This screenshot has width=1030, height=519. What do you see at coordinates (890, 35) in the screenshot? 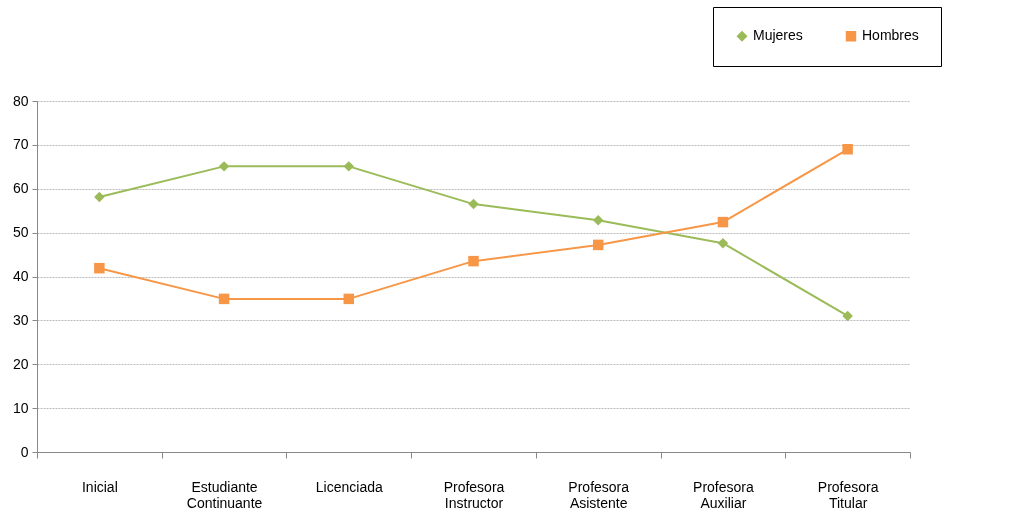
I see `legend-label: Hombres` at bounding box center [890, 35].